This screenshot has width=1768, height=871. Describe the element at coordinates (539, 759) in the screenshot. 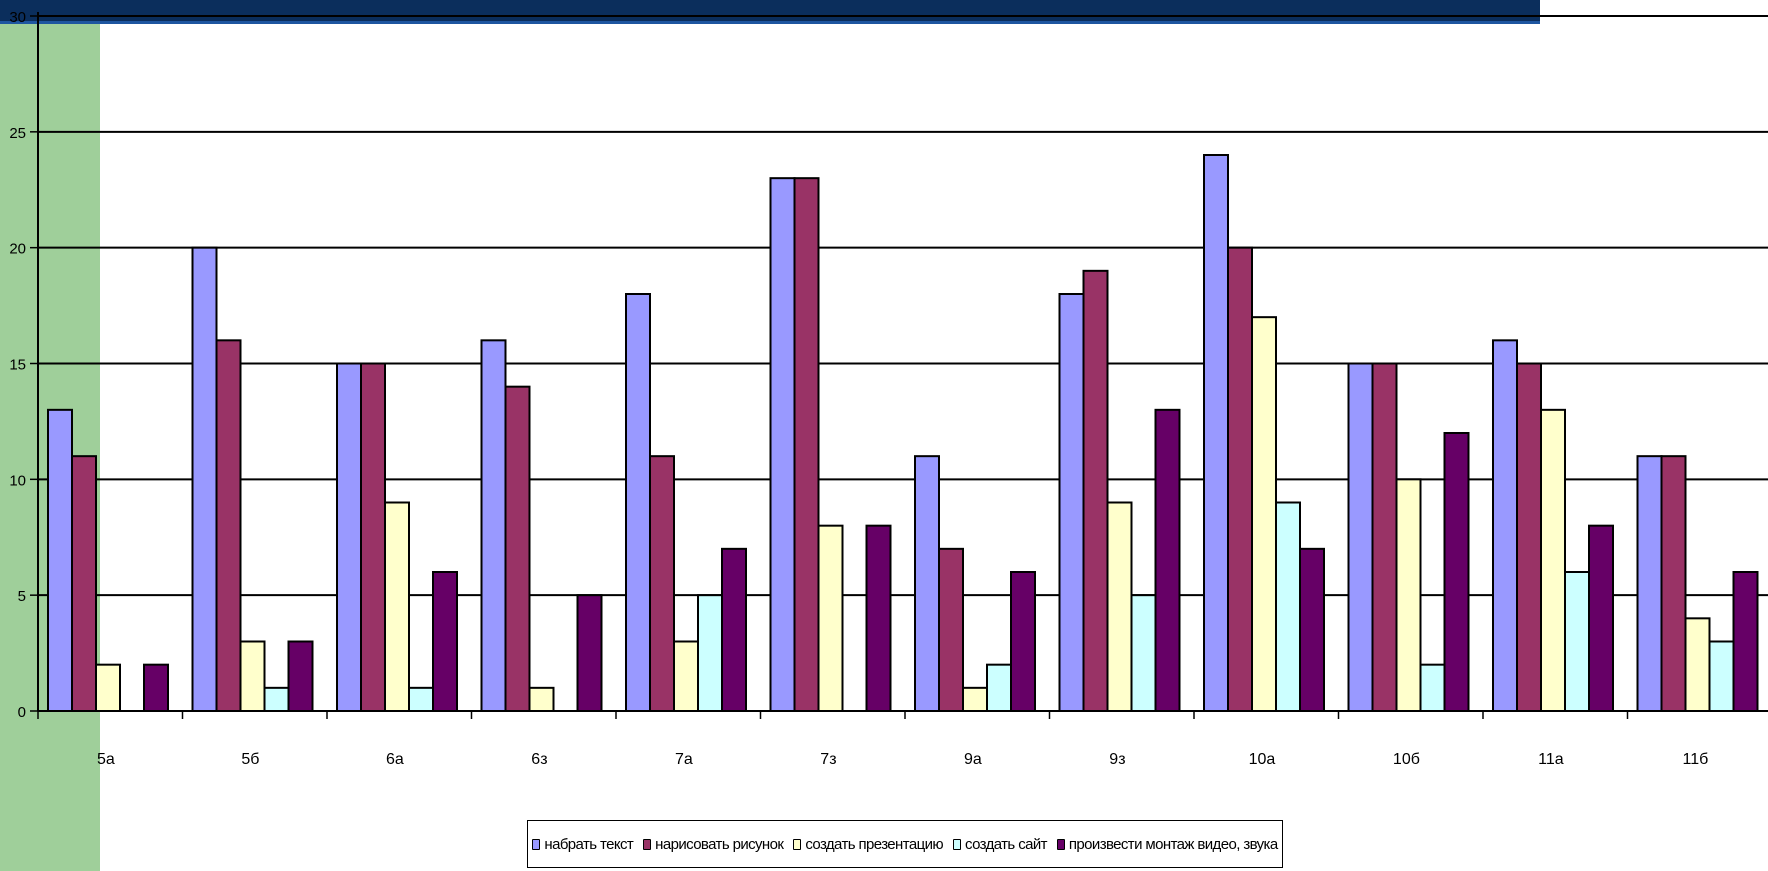

I see `x-tick-label: 6з` at that location.